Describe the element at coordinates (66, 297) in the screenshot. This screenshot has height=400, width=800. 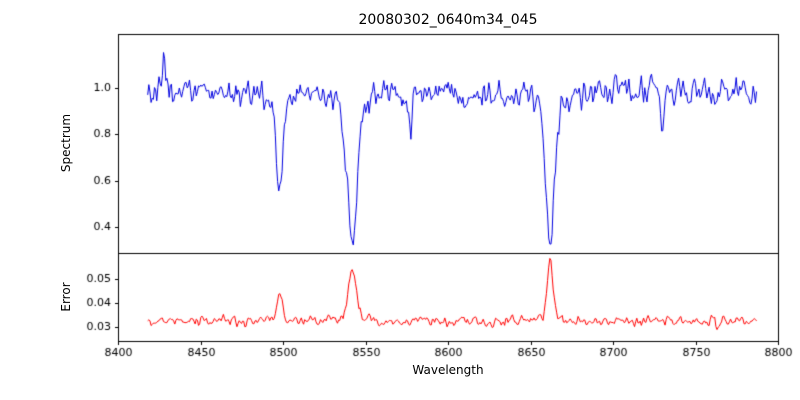
I see `error-y-axis-label: Error` at that location.